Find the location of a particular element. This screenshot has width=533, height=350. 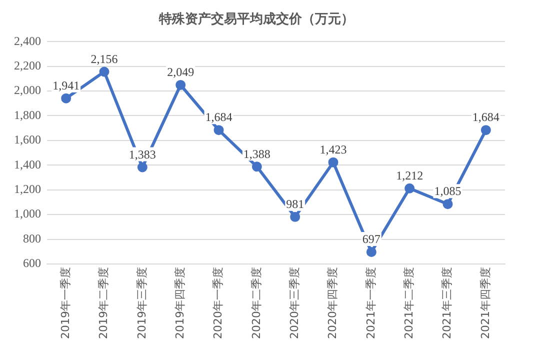

x-tick-label: 2021年三季度 is located at coordinates (447, 303).